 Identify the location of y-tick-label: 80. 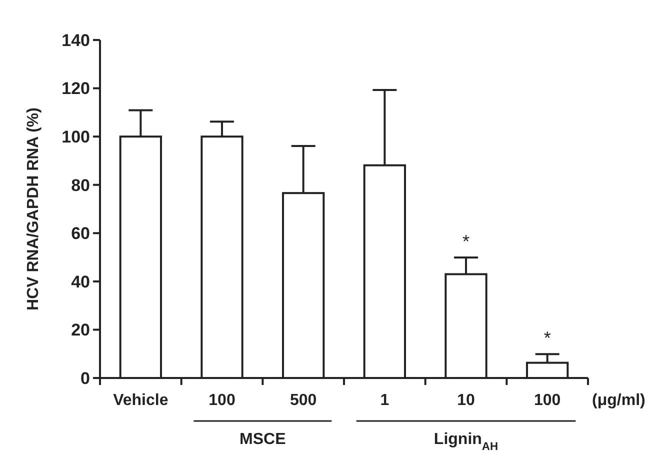
(80, 185).